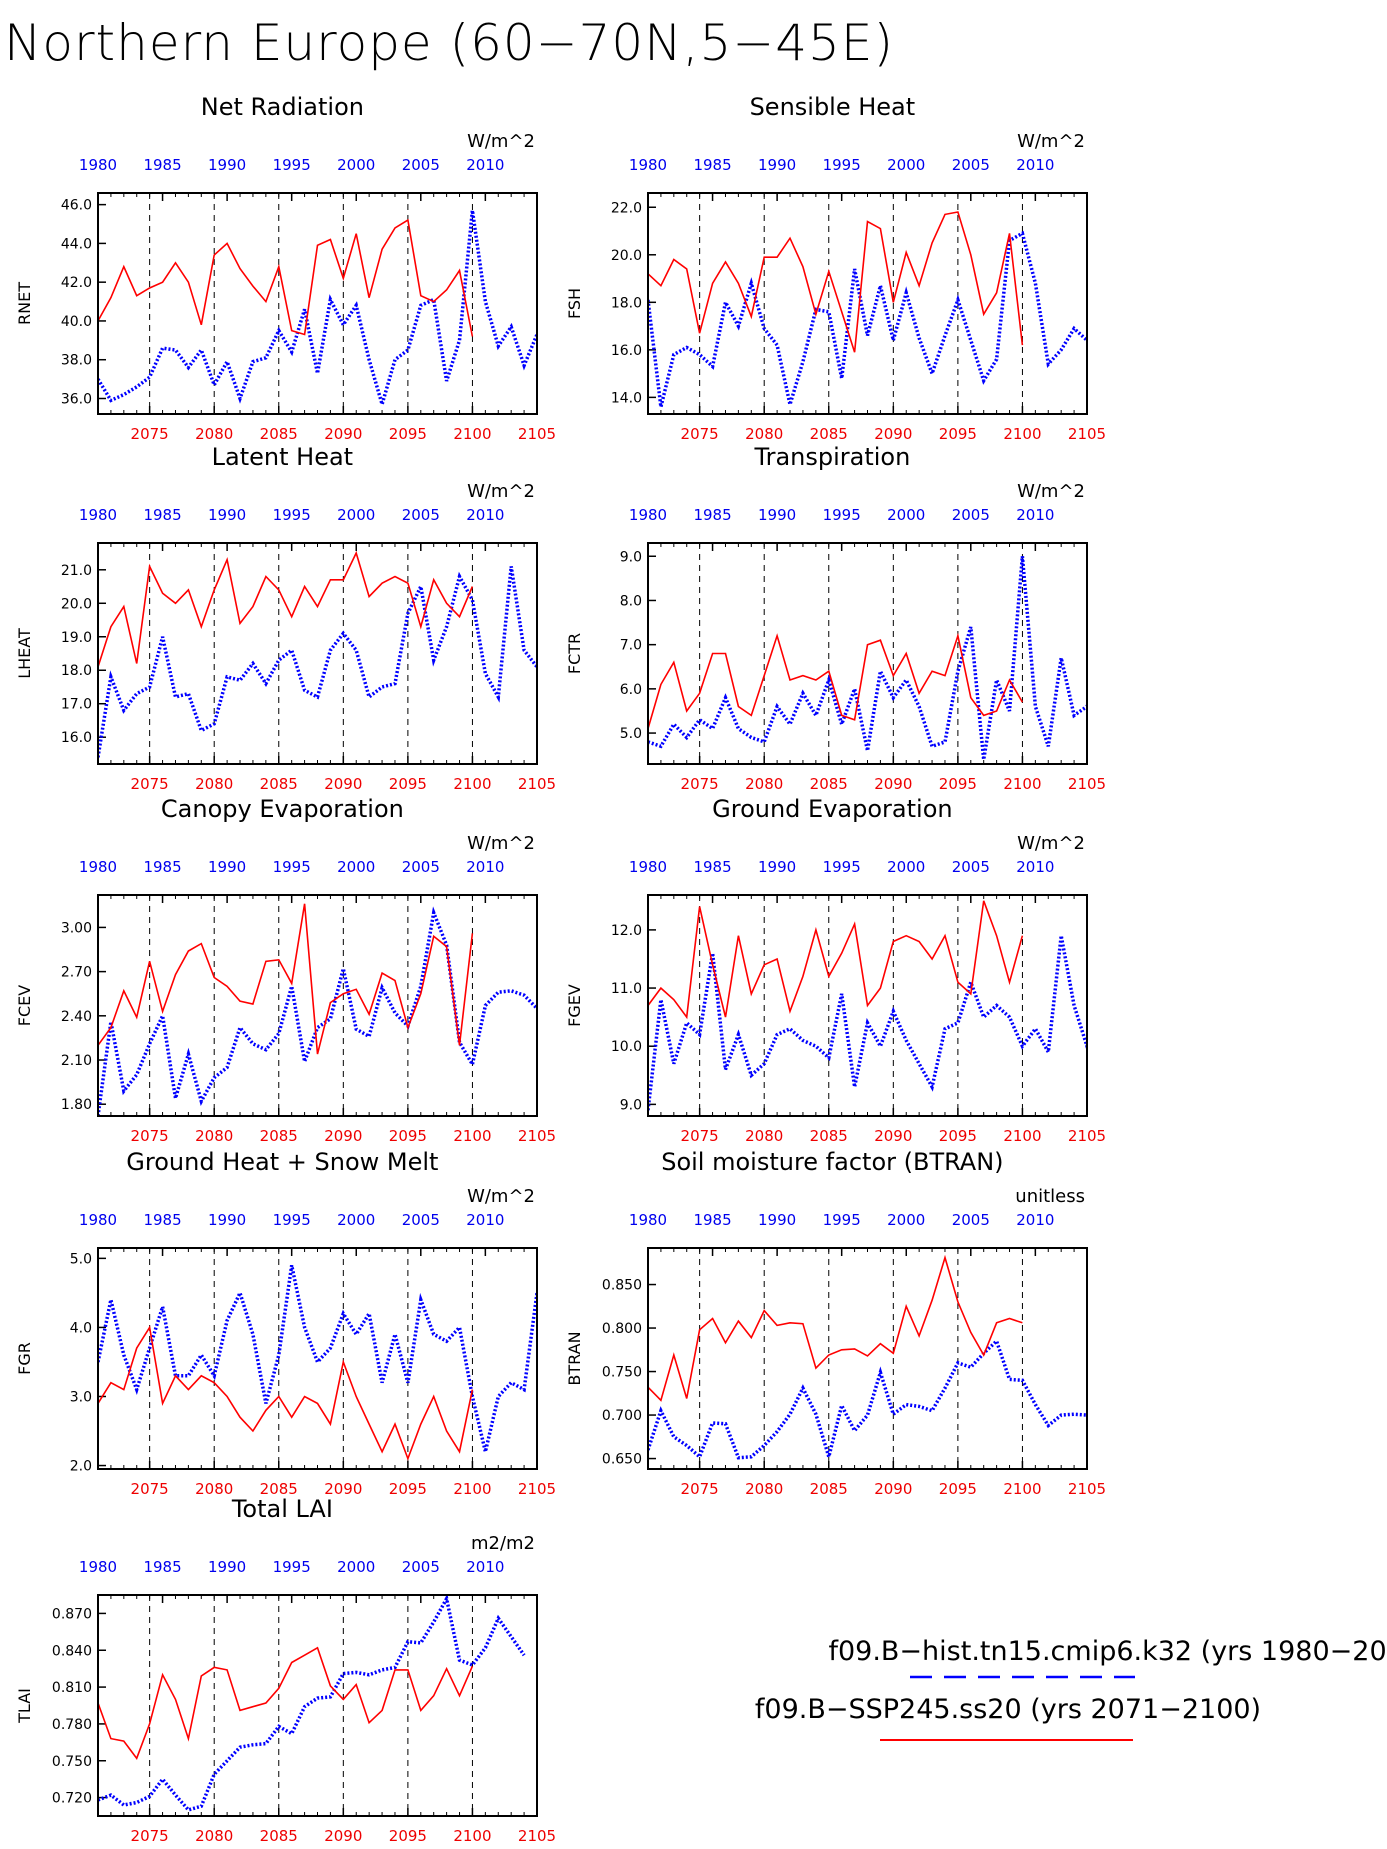 The height and width of the screenshot is (1849, 1387). I want to click on y-tick-label: 46.0, so click(76, 206).